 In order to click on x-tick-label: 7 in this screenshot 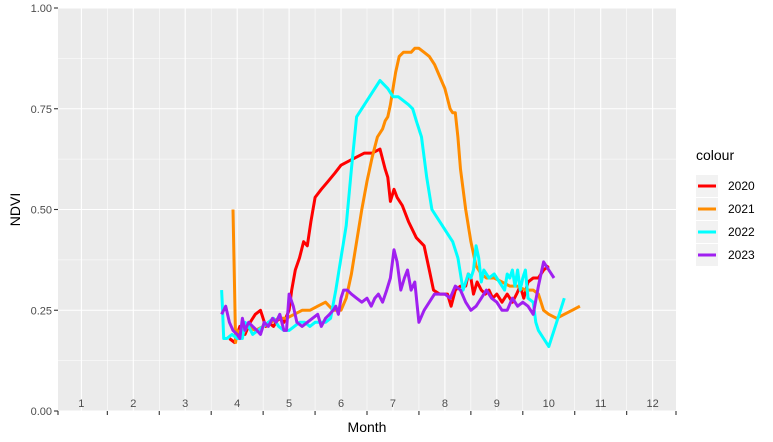, I will do `click(393, 404)`.